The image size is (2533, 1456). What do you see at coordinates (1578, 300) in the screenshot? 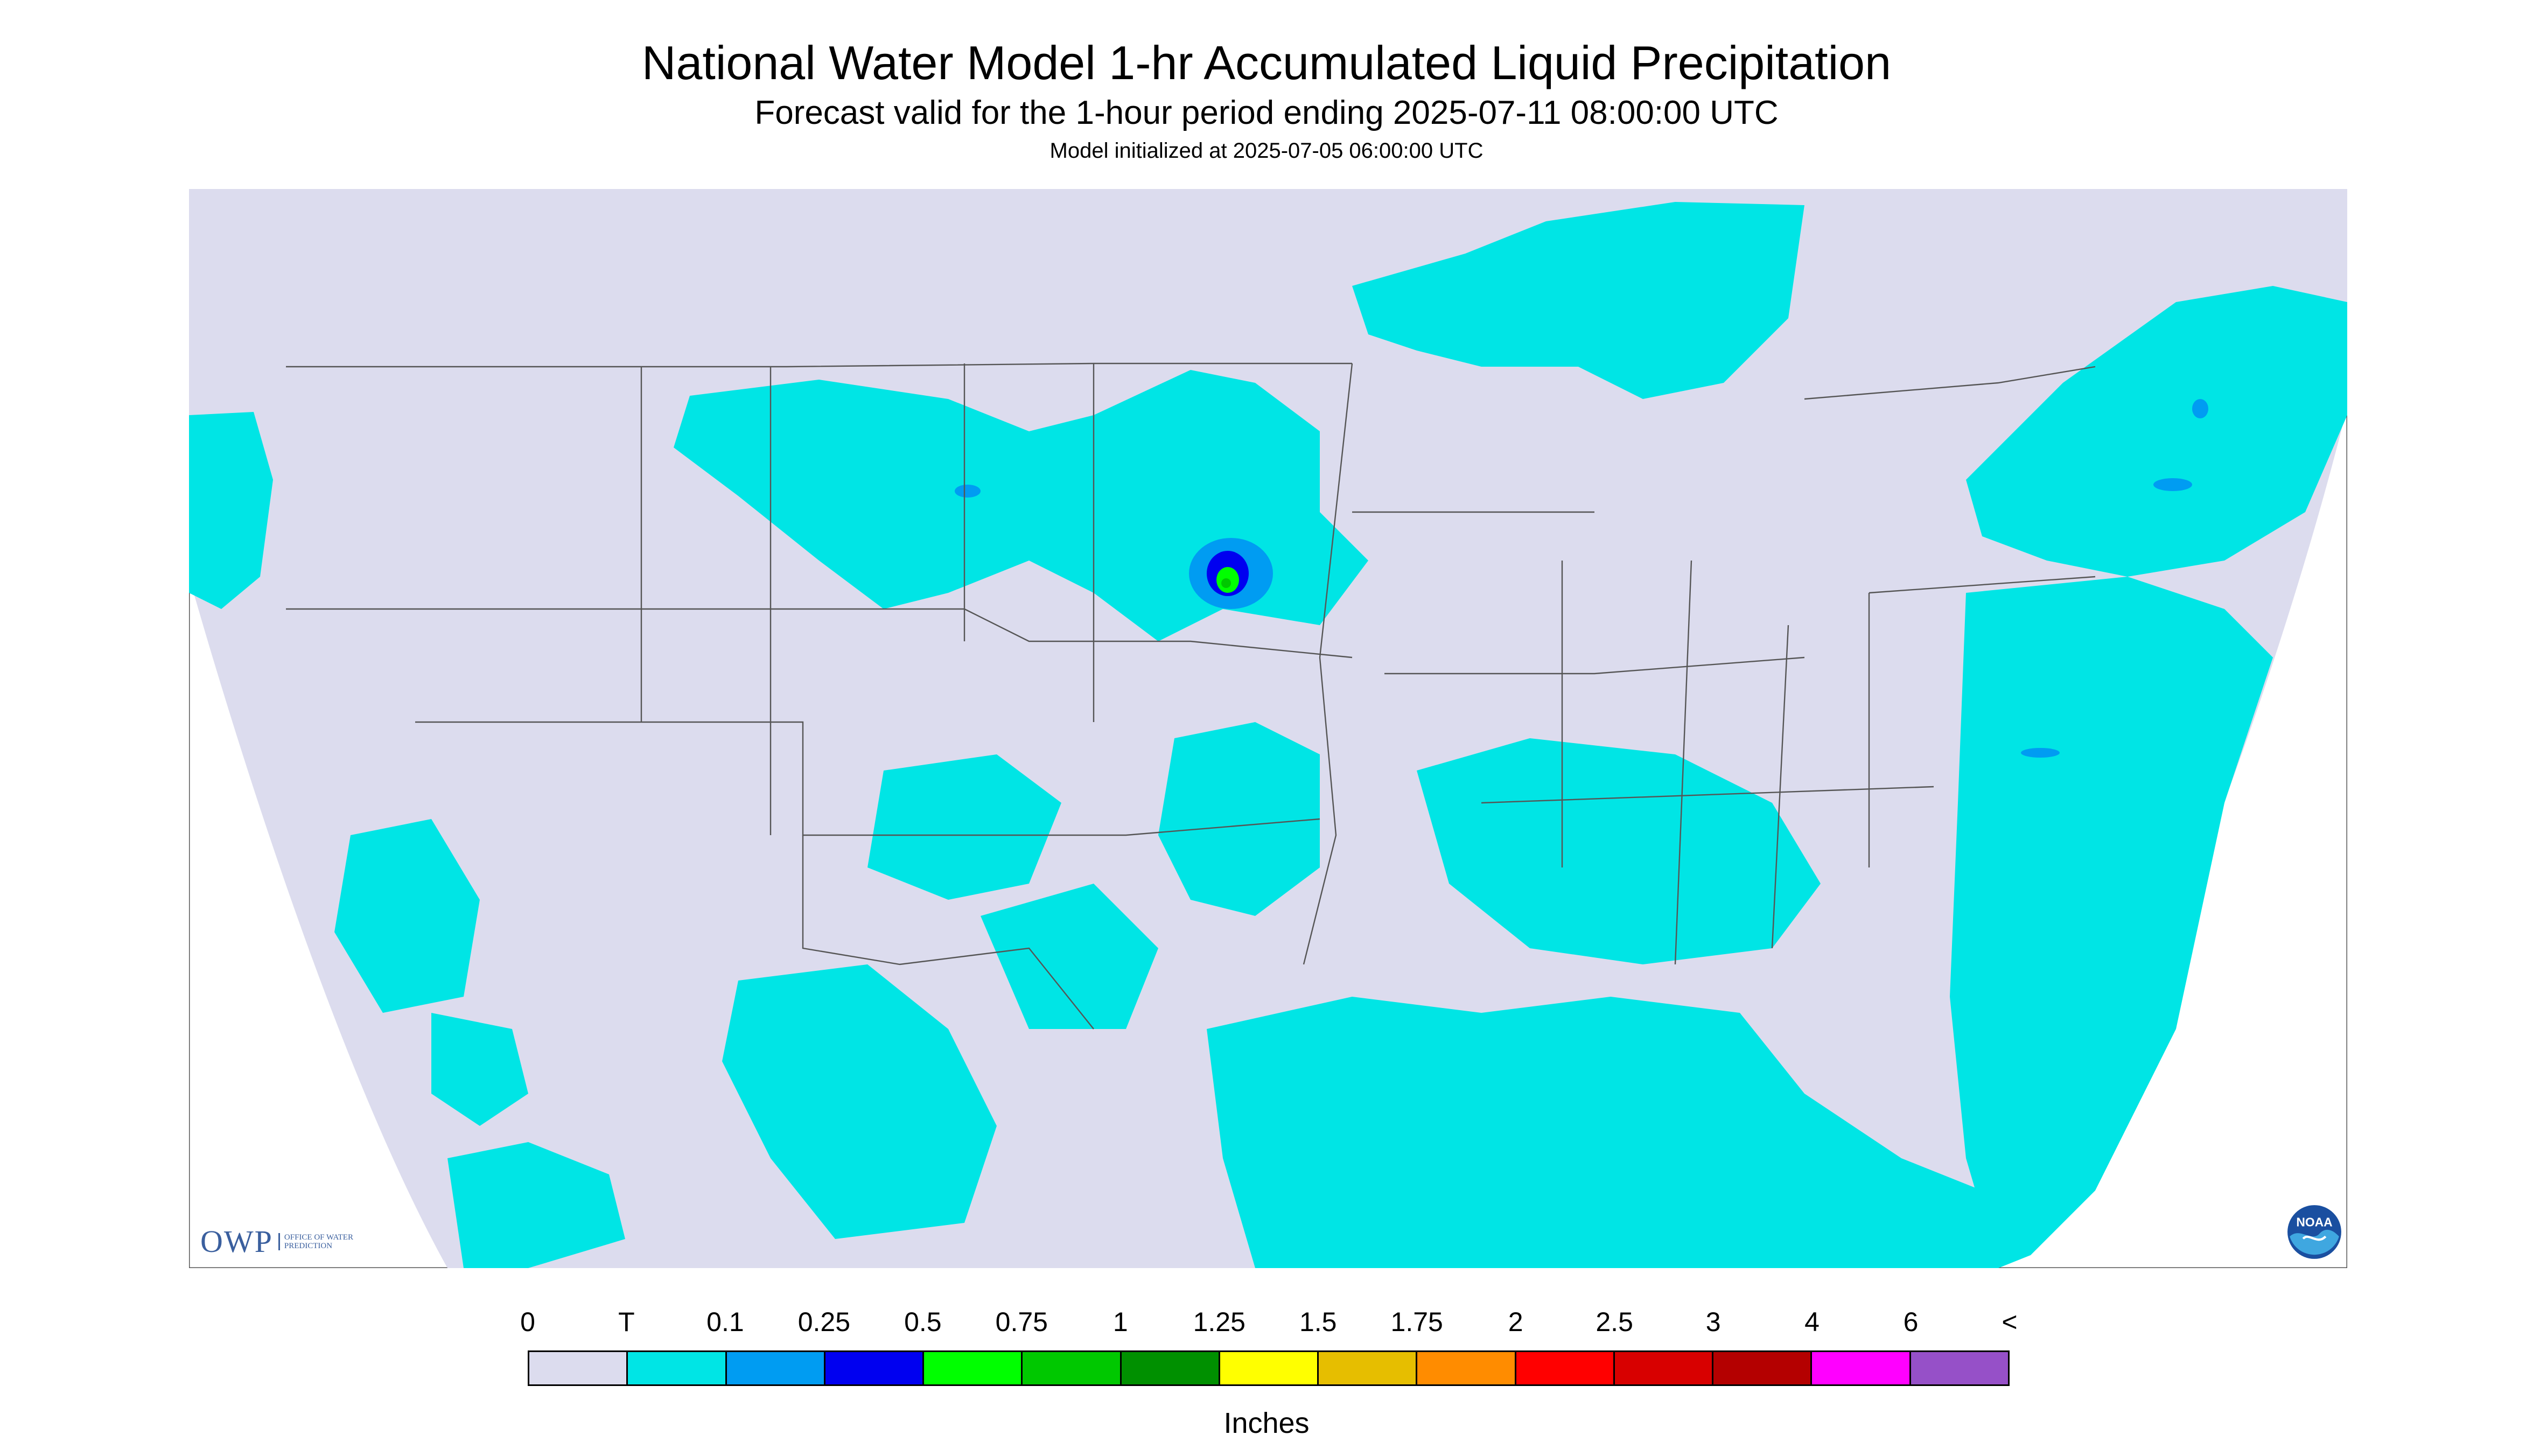
I see `canada-precip` at bounding box center [1578, 300].